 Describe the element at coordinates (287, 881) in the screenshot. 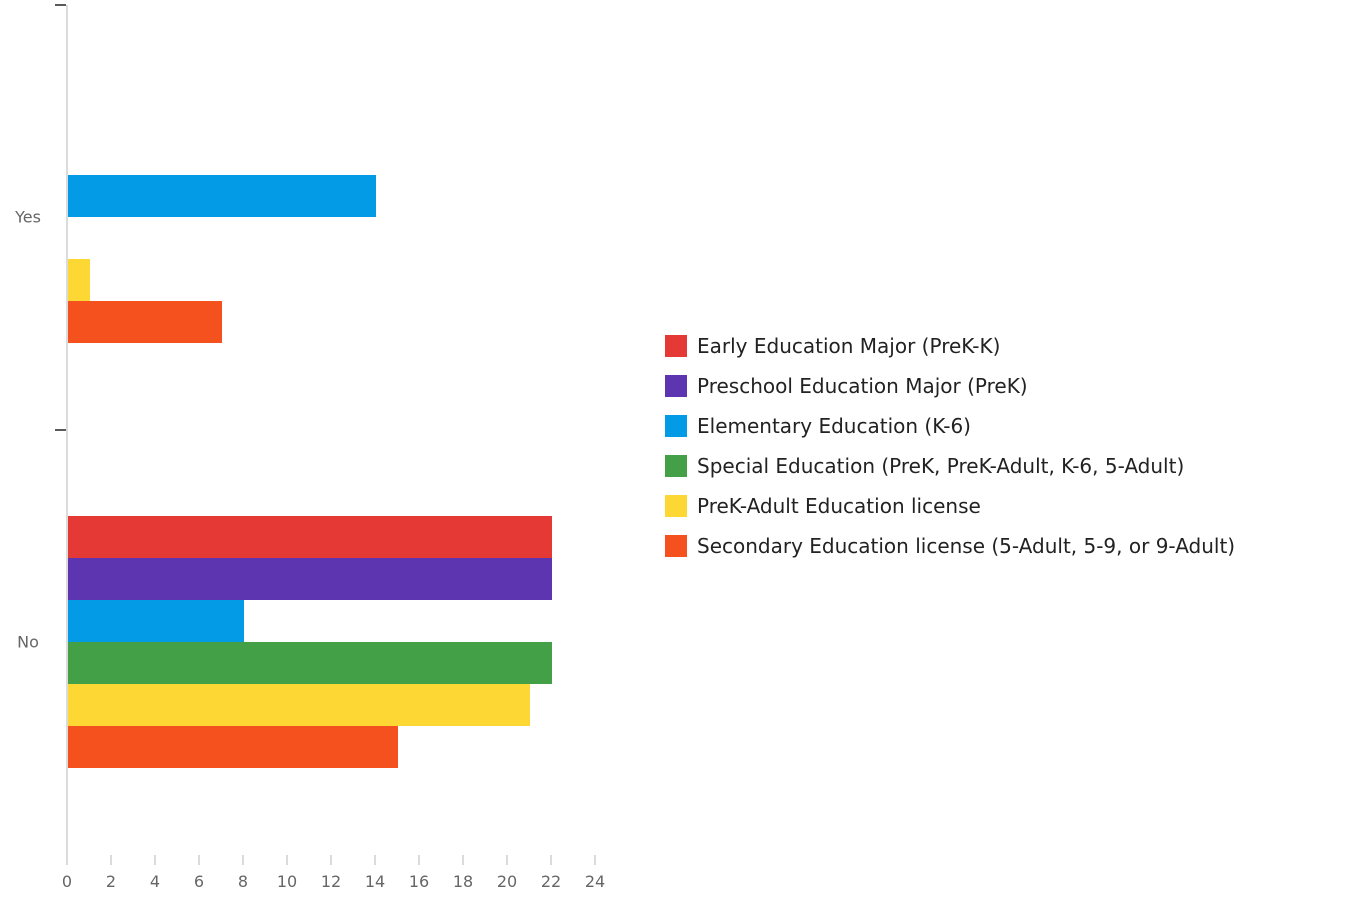

I see `x-tick-label: 10` at that location.